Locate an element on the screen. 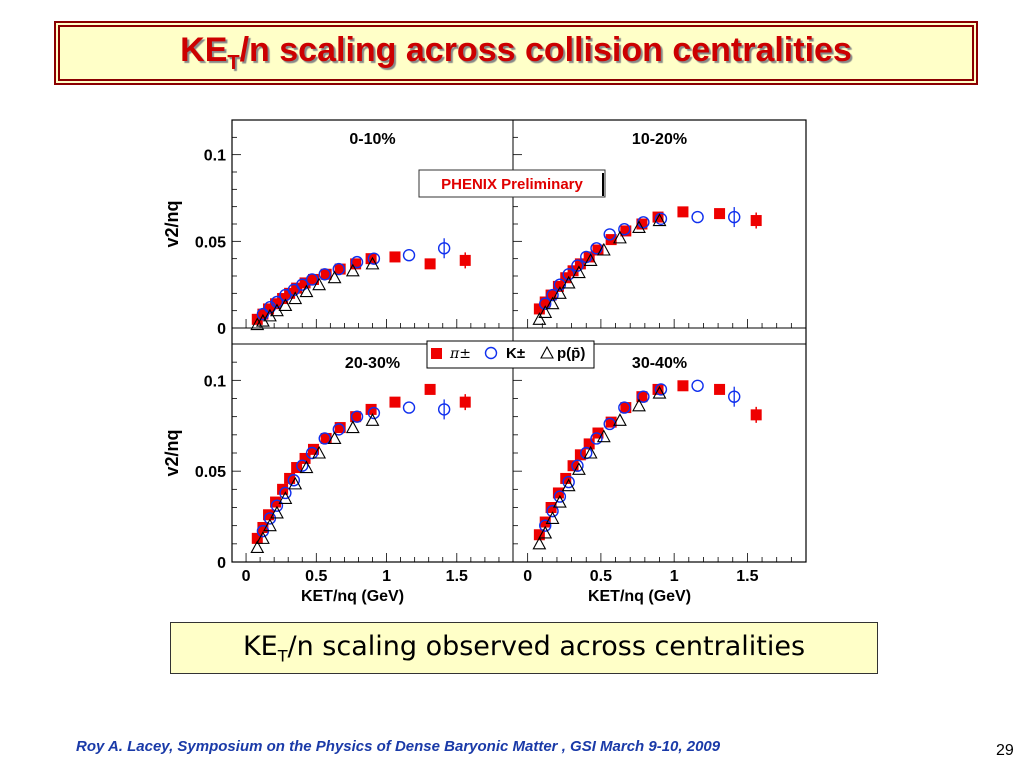 The image size is (1024, 768). panel-label: 30-40% is located at coordinates (659, 363).